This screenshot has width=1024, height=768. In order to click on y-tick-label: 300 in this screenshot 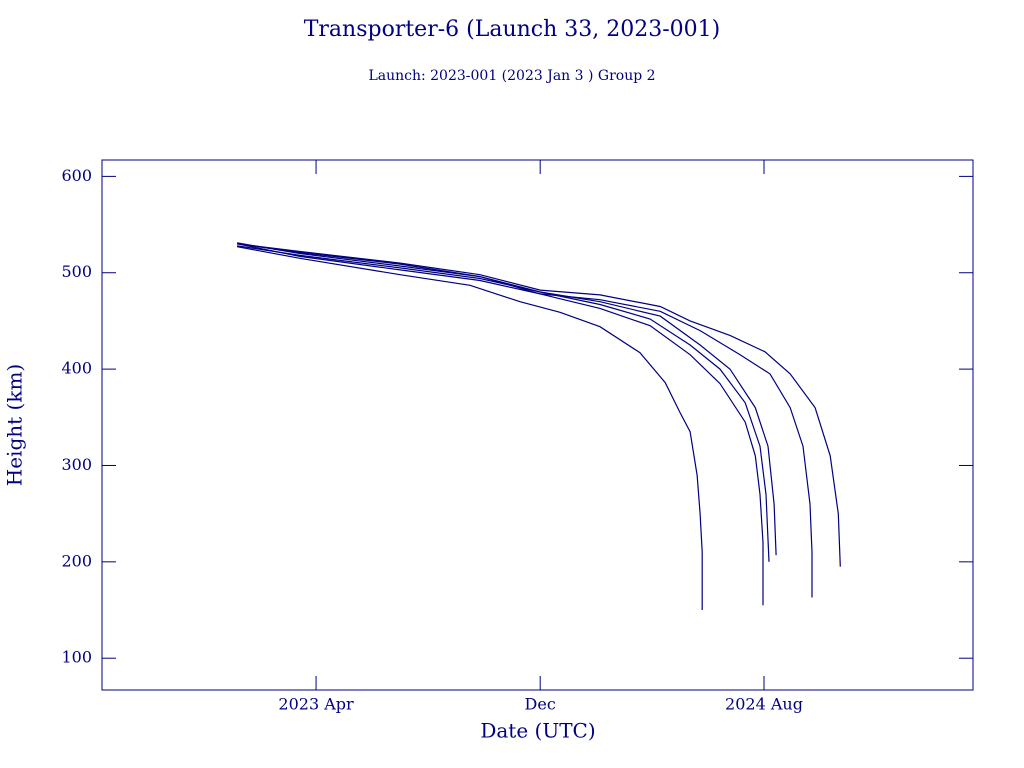, I will do `click(76, 464)`.